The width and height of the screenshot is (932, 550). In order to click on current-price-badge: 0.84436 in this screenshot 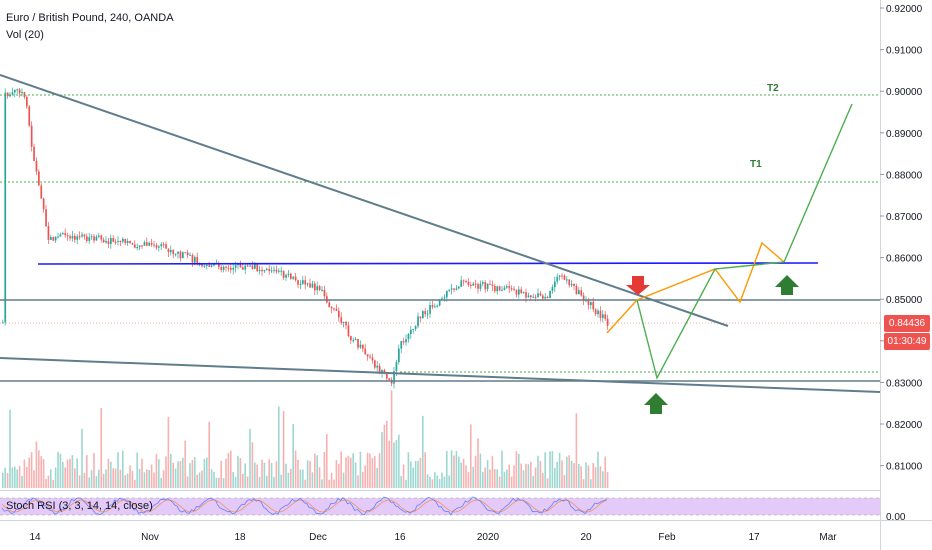, I will do `click(907, 323)`.